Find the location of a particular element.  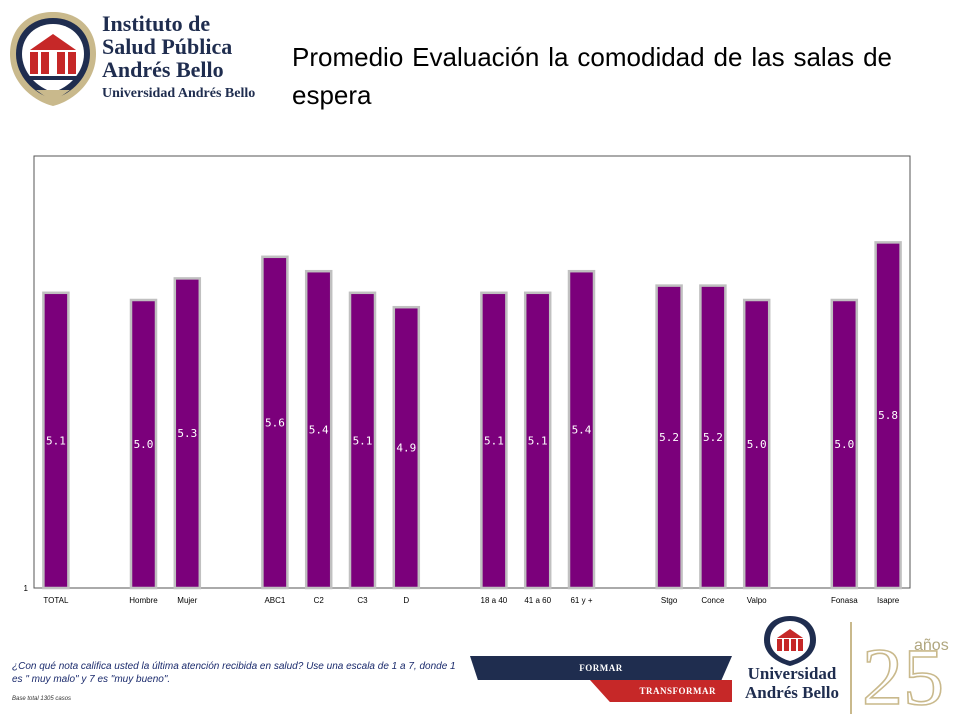

data-label: 4.9 is located at coordinates (406, 448).